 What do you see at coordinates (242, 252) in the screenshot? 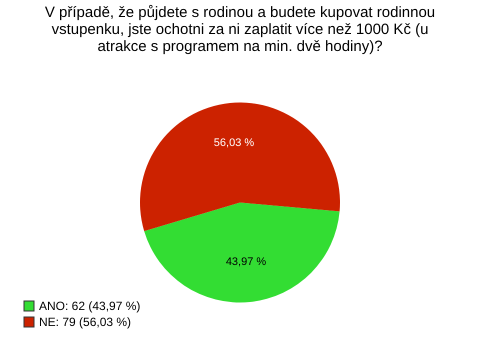
I see `pie-slice` at bounding box center [242, 252].